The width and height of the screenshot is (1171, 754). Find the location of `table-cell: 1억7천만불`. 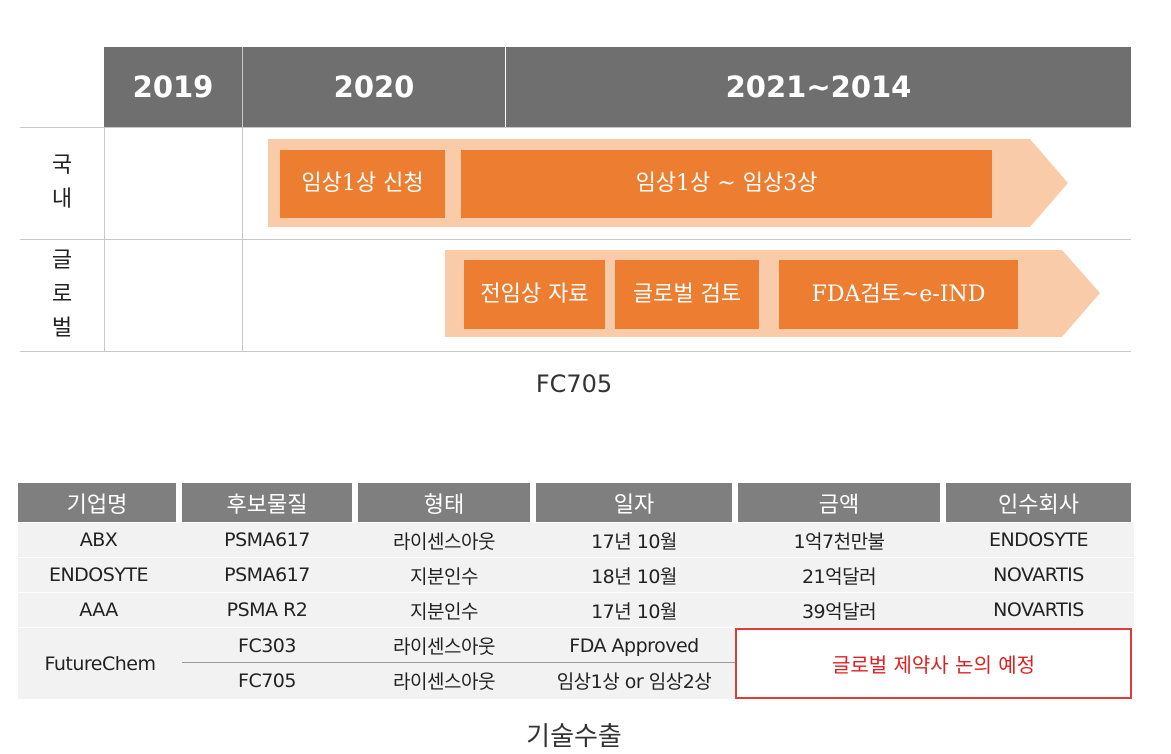

table-cell: 1억7천만불 is located at coordinates (839, 540).